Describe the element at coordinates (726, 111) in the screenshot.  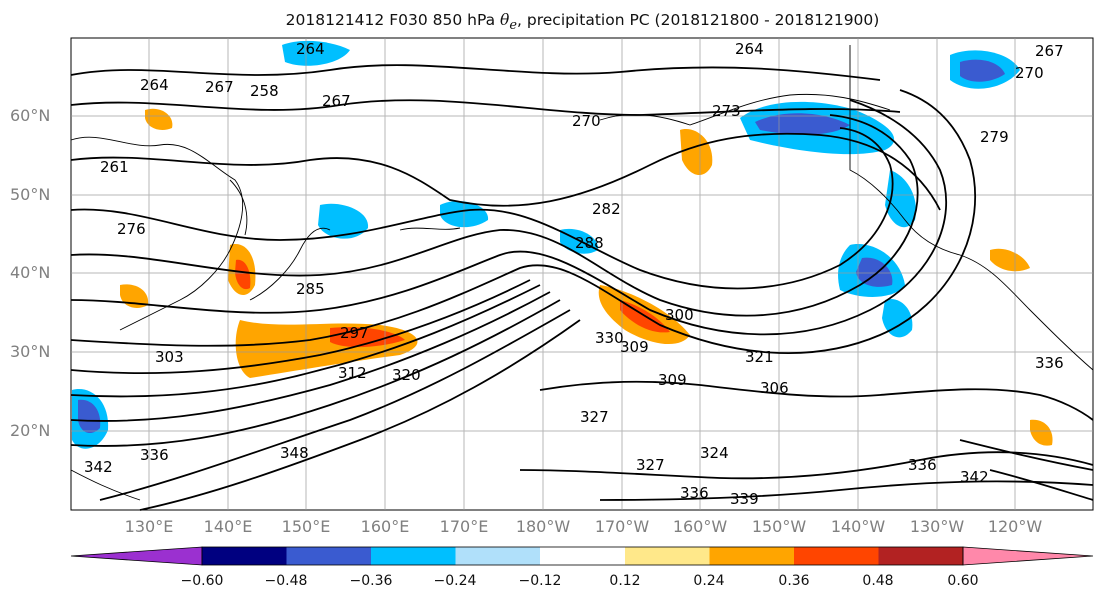
I see `contour-label: 273` at that location.